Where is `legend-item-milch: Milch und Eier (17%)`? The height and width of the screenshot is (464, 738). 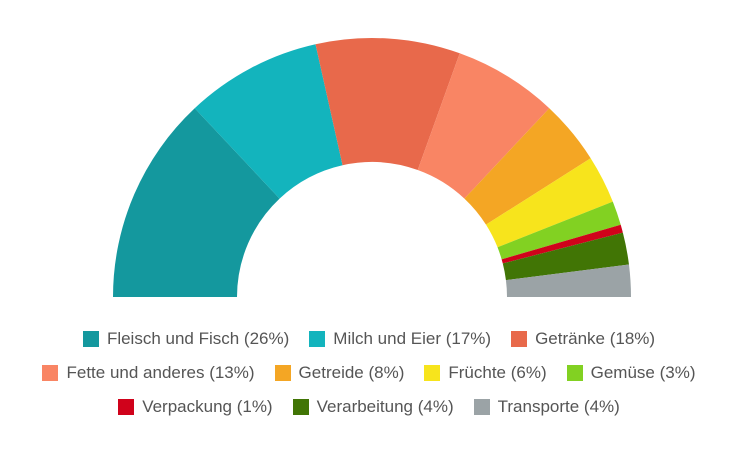 legend-item-milch: Milch und Eier (17%) is located at coordinates (400, 339).